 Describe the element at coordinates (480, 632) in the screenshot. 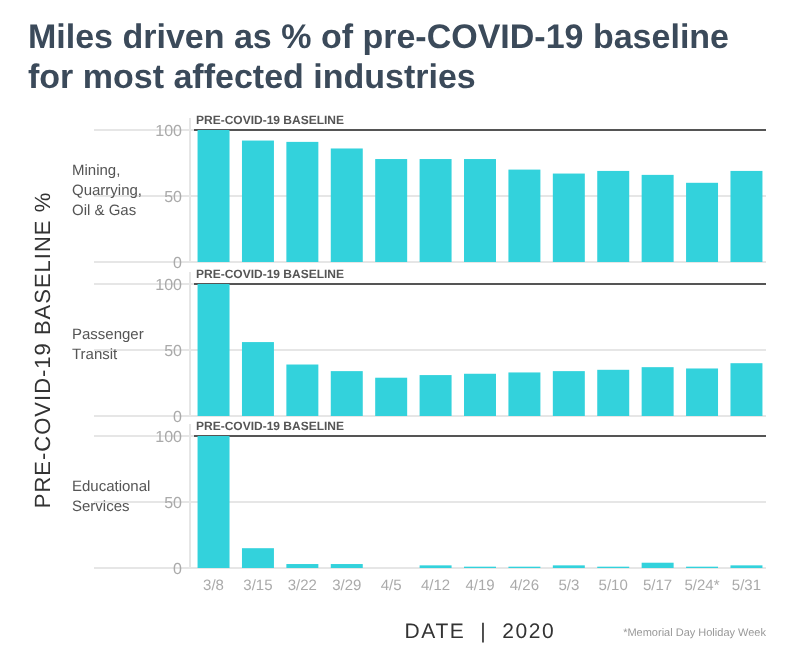

I see `x-axis-title: DATE | 2020` at that location.